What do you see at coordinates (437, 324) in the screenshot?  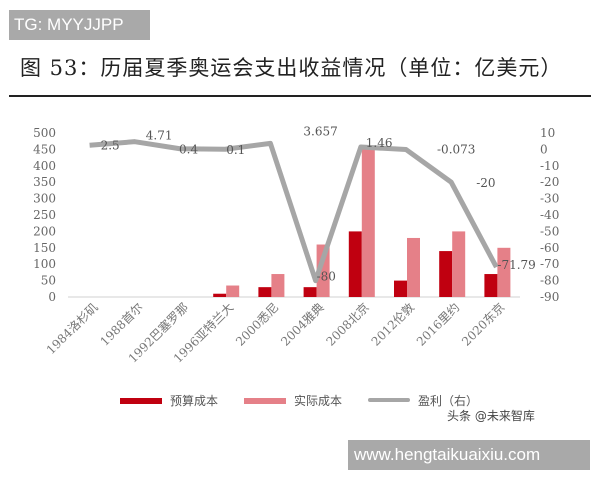 I see `x-tick-label: 2016里约` at bounding box center [437, 324].